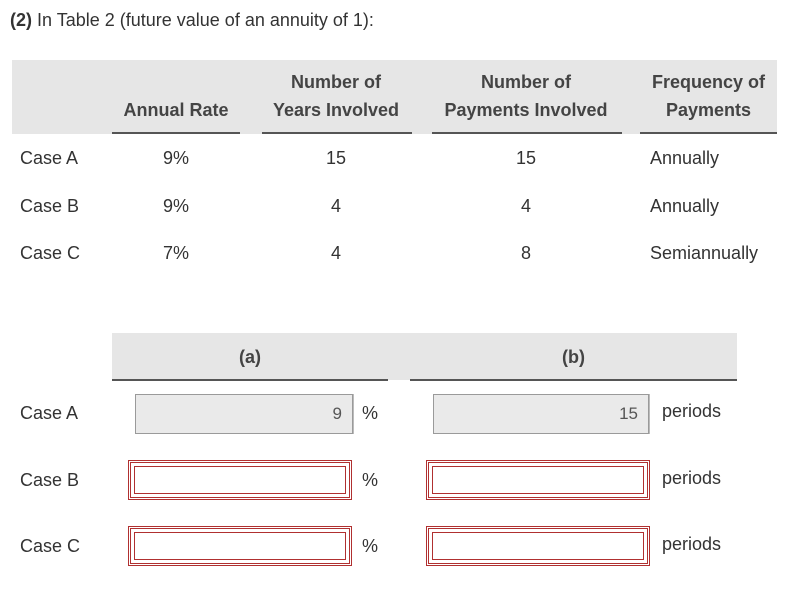 The image size is (787, 602). Describe the element at coordinates (336, 158) in the screenshot. I see `row-a-years: 15` at that location.